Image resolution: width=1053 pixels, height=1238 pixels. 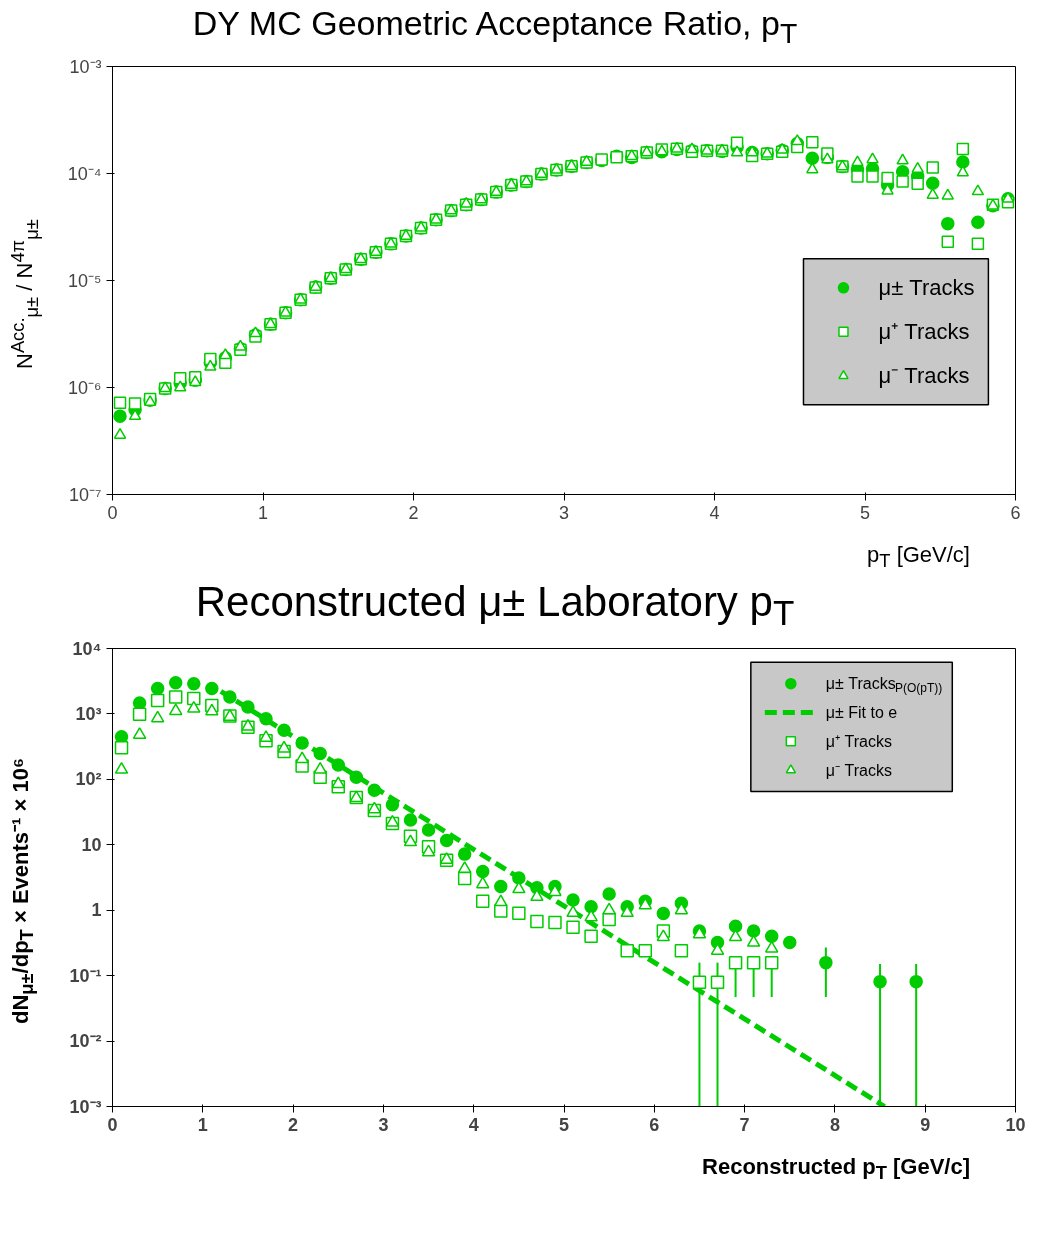 What do you see at coordinates (861, 712) in the screenshot?
I see `legend-label: μ± Fit to e` at bounding box center [861, 712].